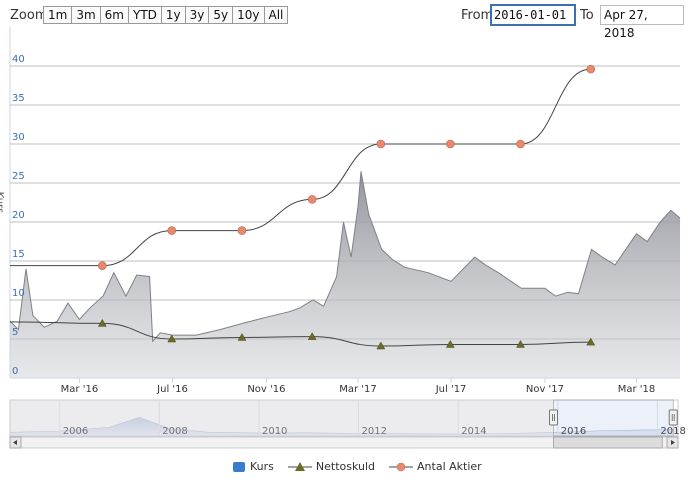 The image size is (690, 482). What do you see at coordinates (358, 389) in the screenshot?
I see `x-tick-label: Mar '17` at bounding box center [358, 389].